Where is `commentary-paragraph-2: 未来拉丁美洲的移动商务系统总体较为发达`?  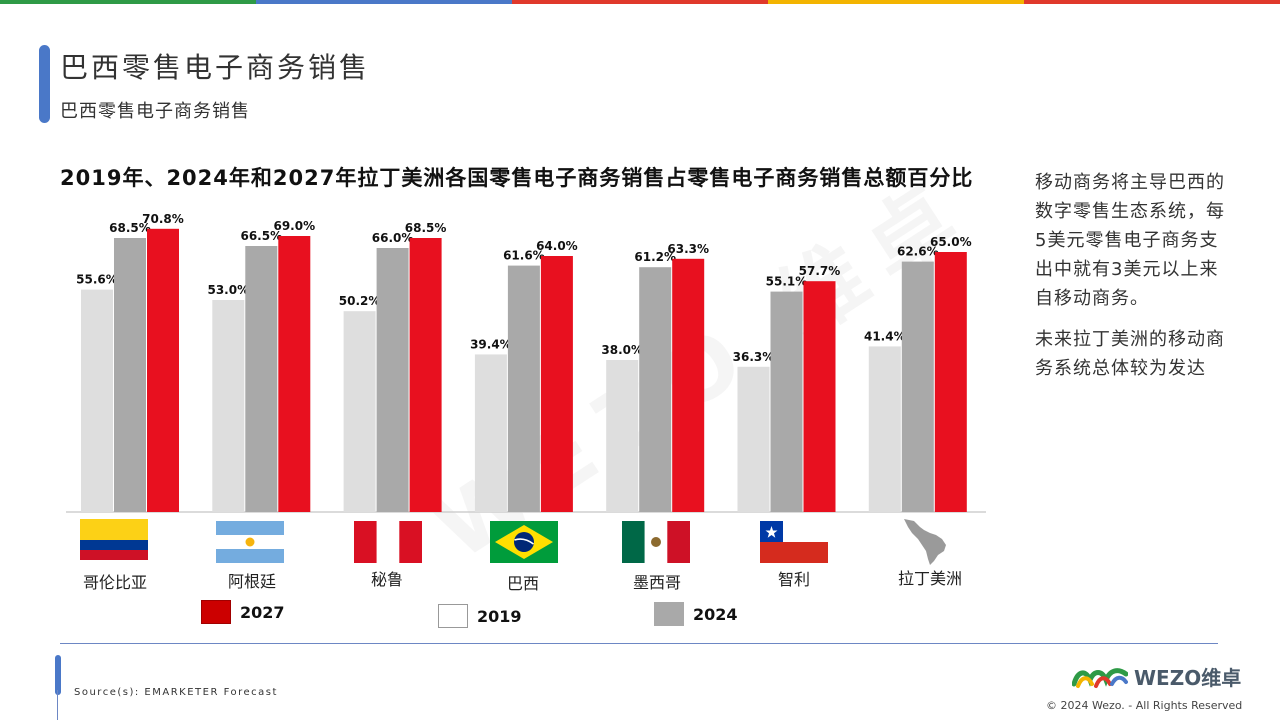
commentary-paragraph-2: 未来拉丁美洲的移动商务系统总体较为发达 is located at coordinates (1130, 354).